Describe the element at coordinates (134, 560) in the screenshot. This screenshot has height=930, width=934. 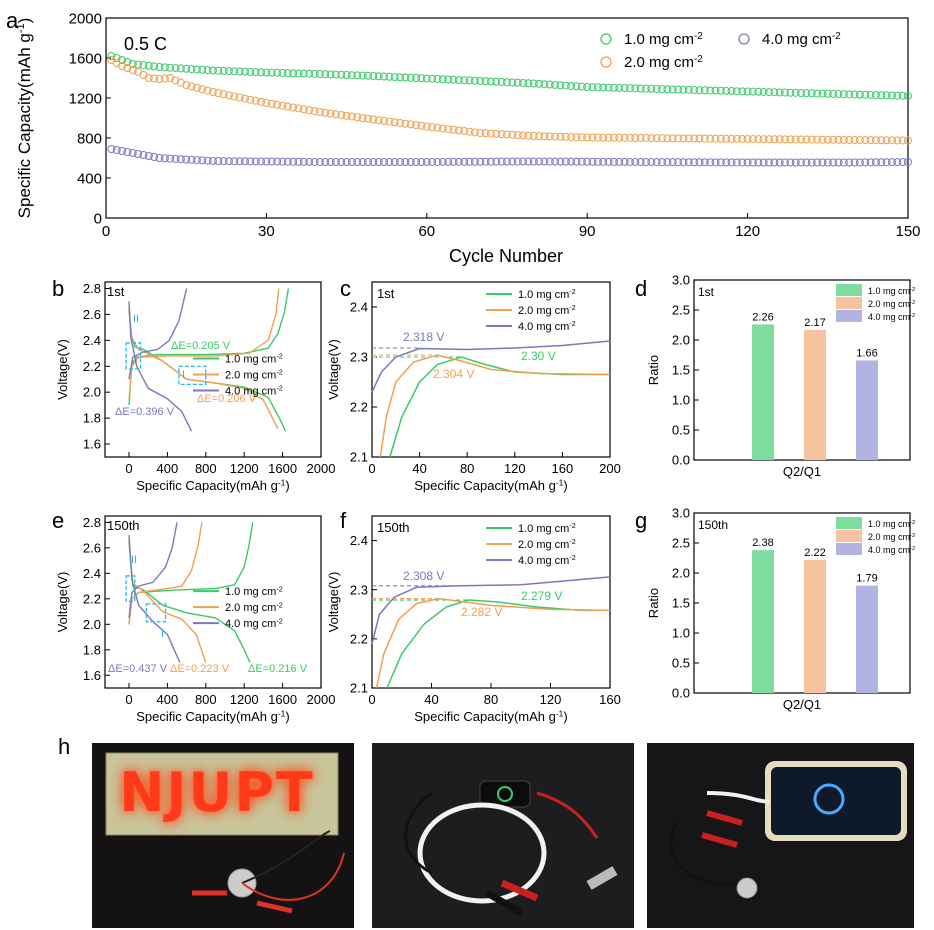
I see `annotation: II` at that location.